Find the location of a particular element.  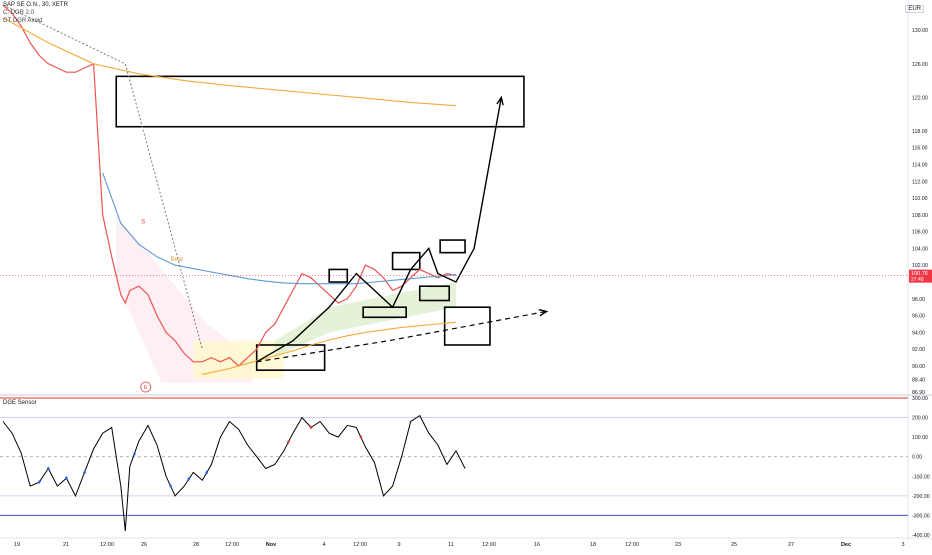

forecast-up-line is located at coordinates (379, 230).